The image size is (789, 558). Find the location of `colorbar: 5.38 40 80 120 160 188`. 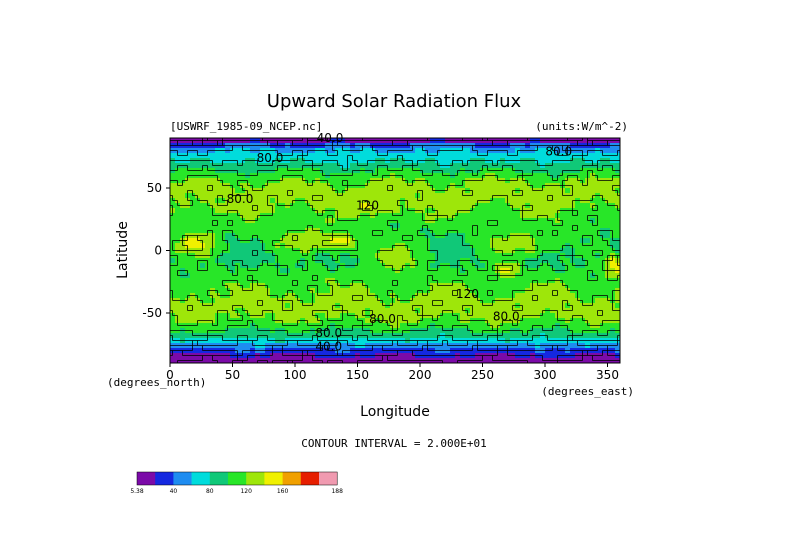

colorbar: 5.38 40 80 120 160 188 is located at coordinates (236, 483).